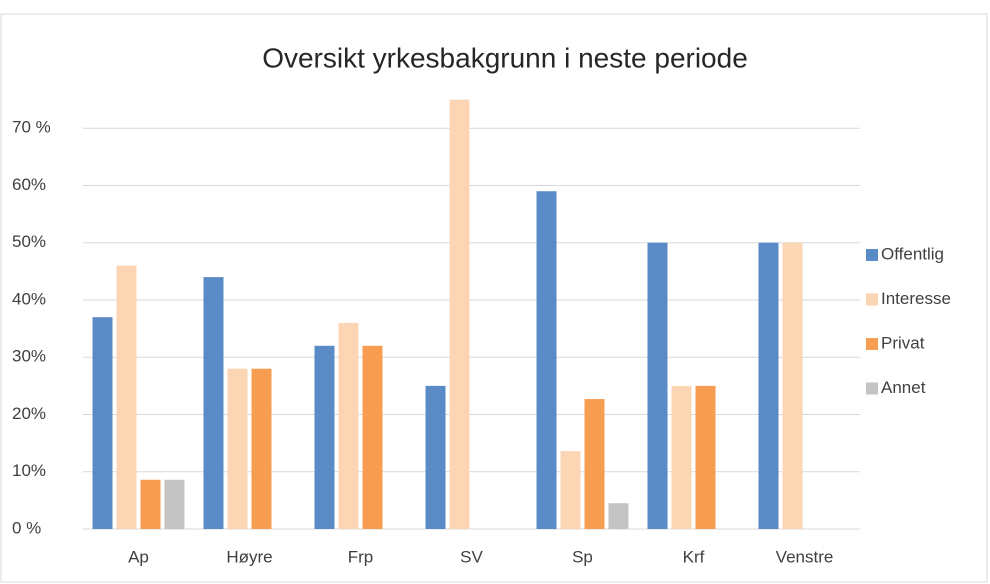  Describe the element at coordinates (249, 556) in the screenshot. I see `x-tick-label: Høyre` at that location.